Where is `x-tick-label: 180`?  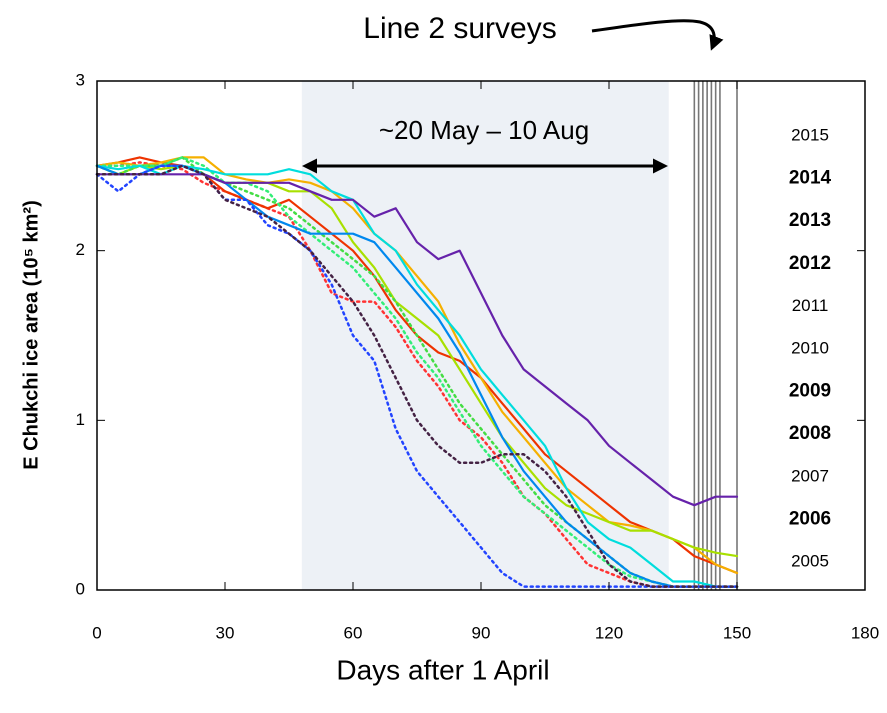
x-tick-label: 180 is located at coordinates (865, 632).